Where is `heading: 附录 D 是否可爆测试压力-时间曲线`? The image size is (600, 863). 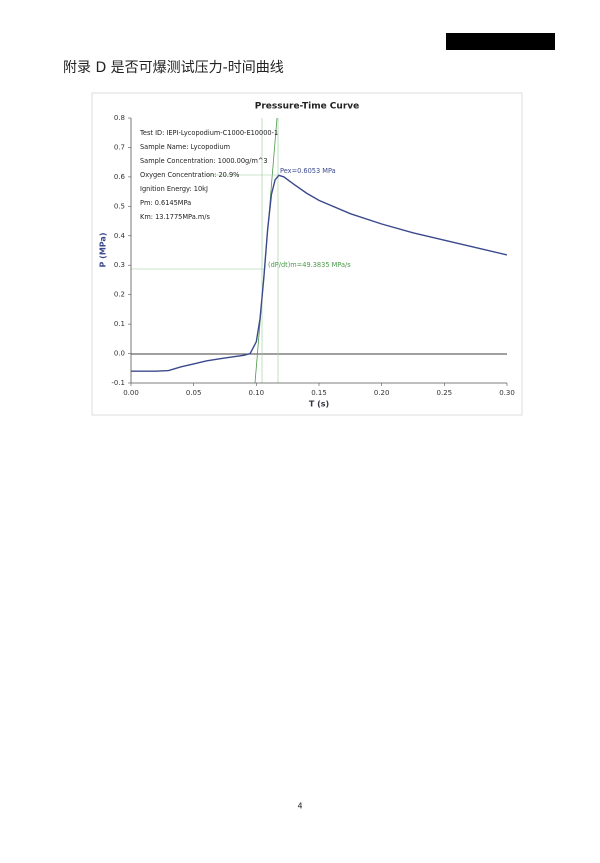
heading: 附录 D 是否可爆测试压力-时间曲线 is located at coordinates (173, 68).